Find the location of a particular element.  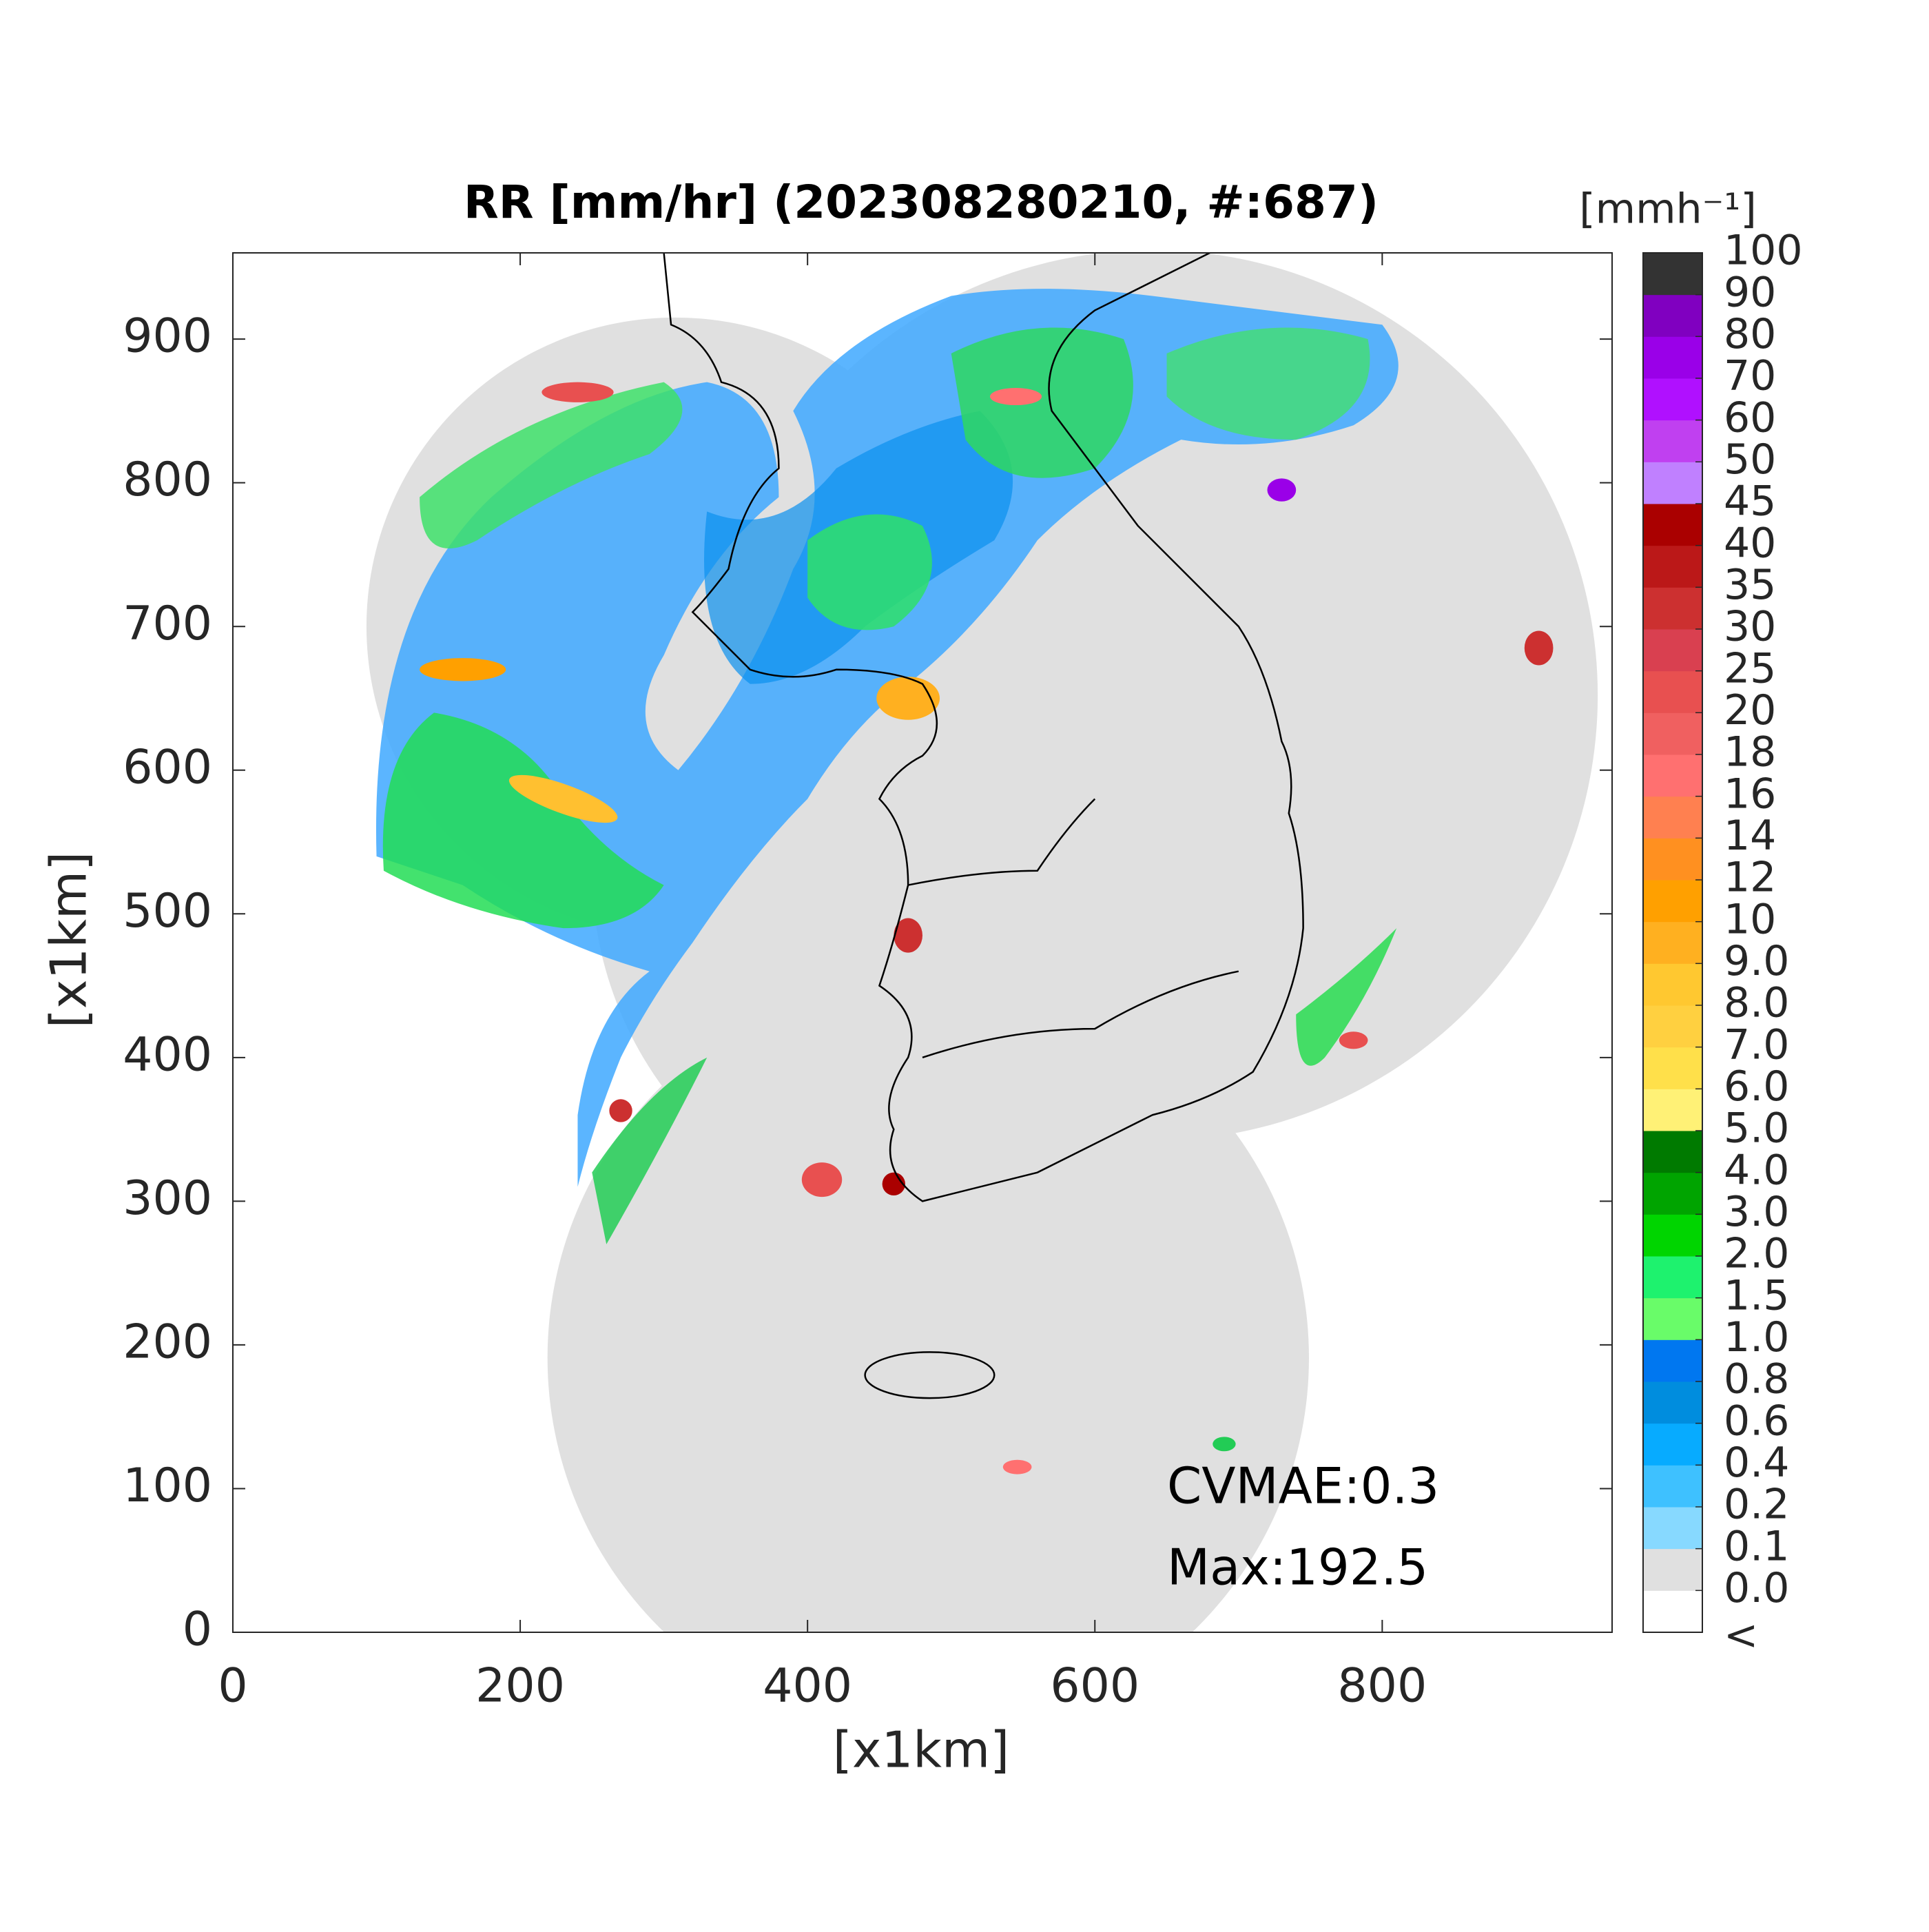

colorbar-tick-label: 30 is located at coordinates (1750, 627).